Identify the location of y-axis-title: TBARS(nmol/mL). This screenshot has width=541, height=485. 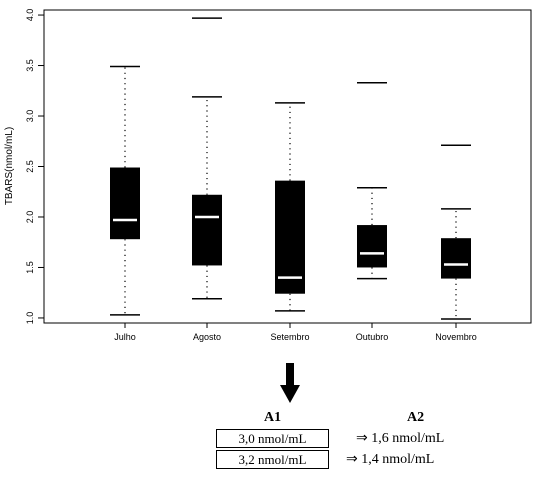
(9, 166).